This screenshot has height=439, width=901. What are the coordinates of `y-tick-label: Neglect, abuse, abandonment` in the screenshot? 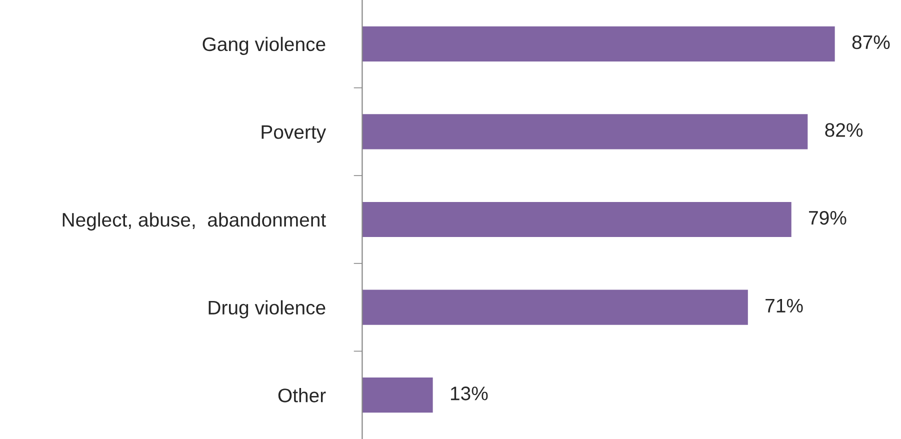 It's located at (194, 221).